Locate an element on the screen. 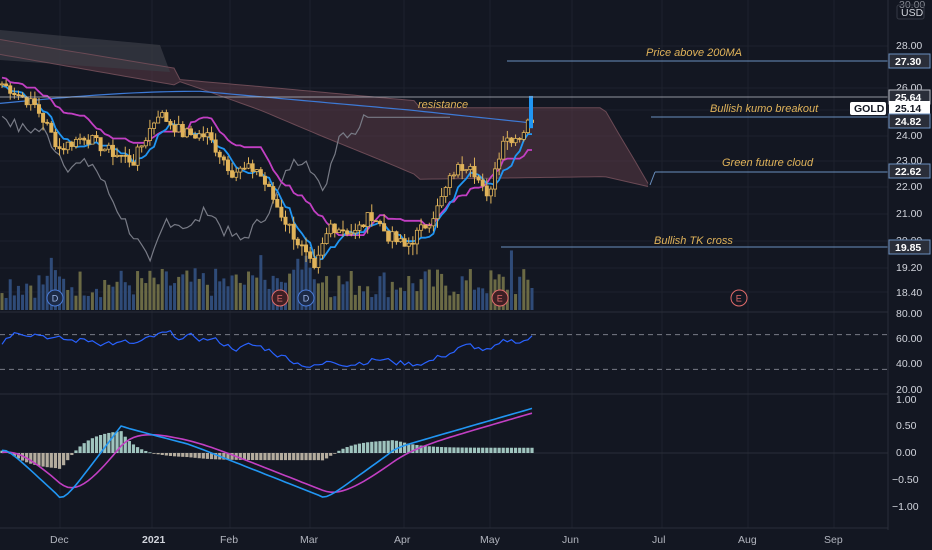  event-letter: E is located at coordinates (280, 299).